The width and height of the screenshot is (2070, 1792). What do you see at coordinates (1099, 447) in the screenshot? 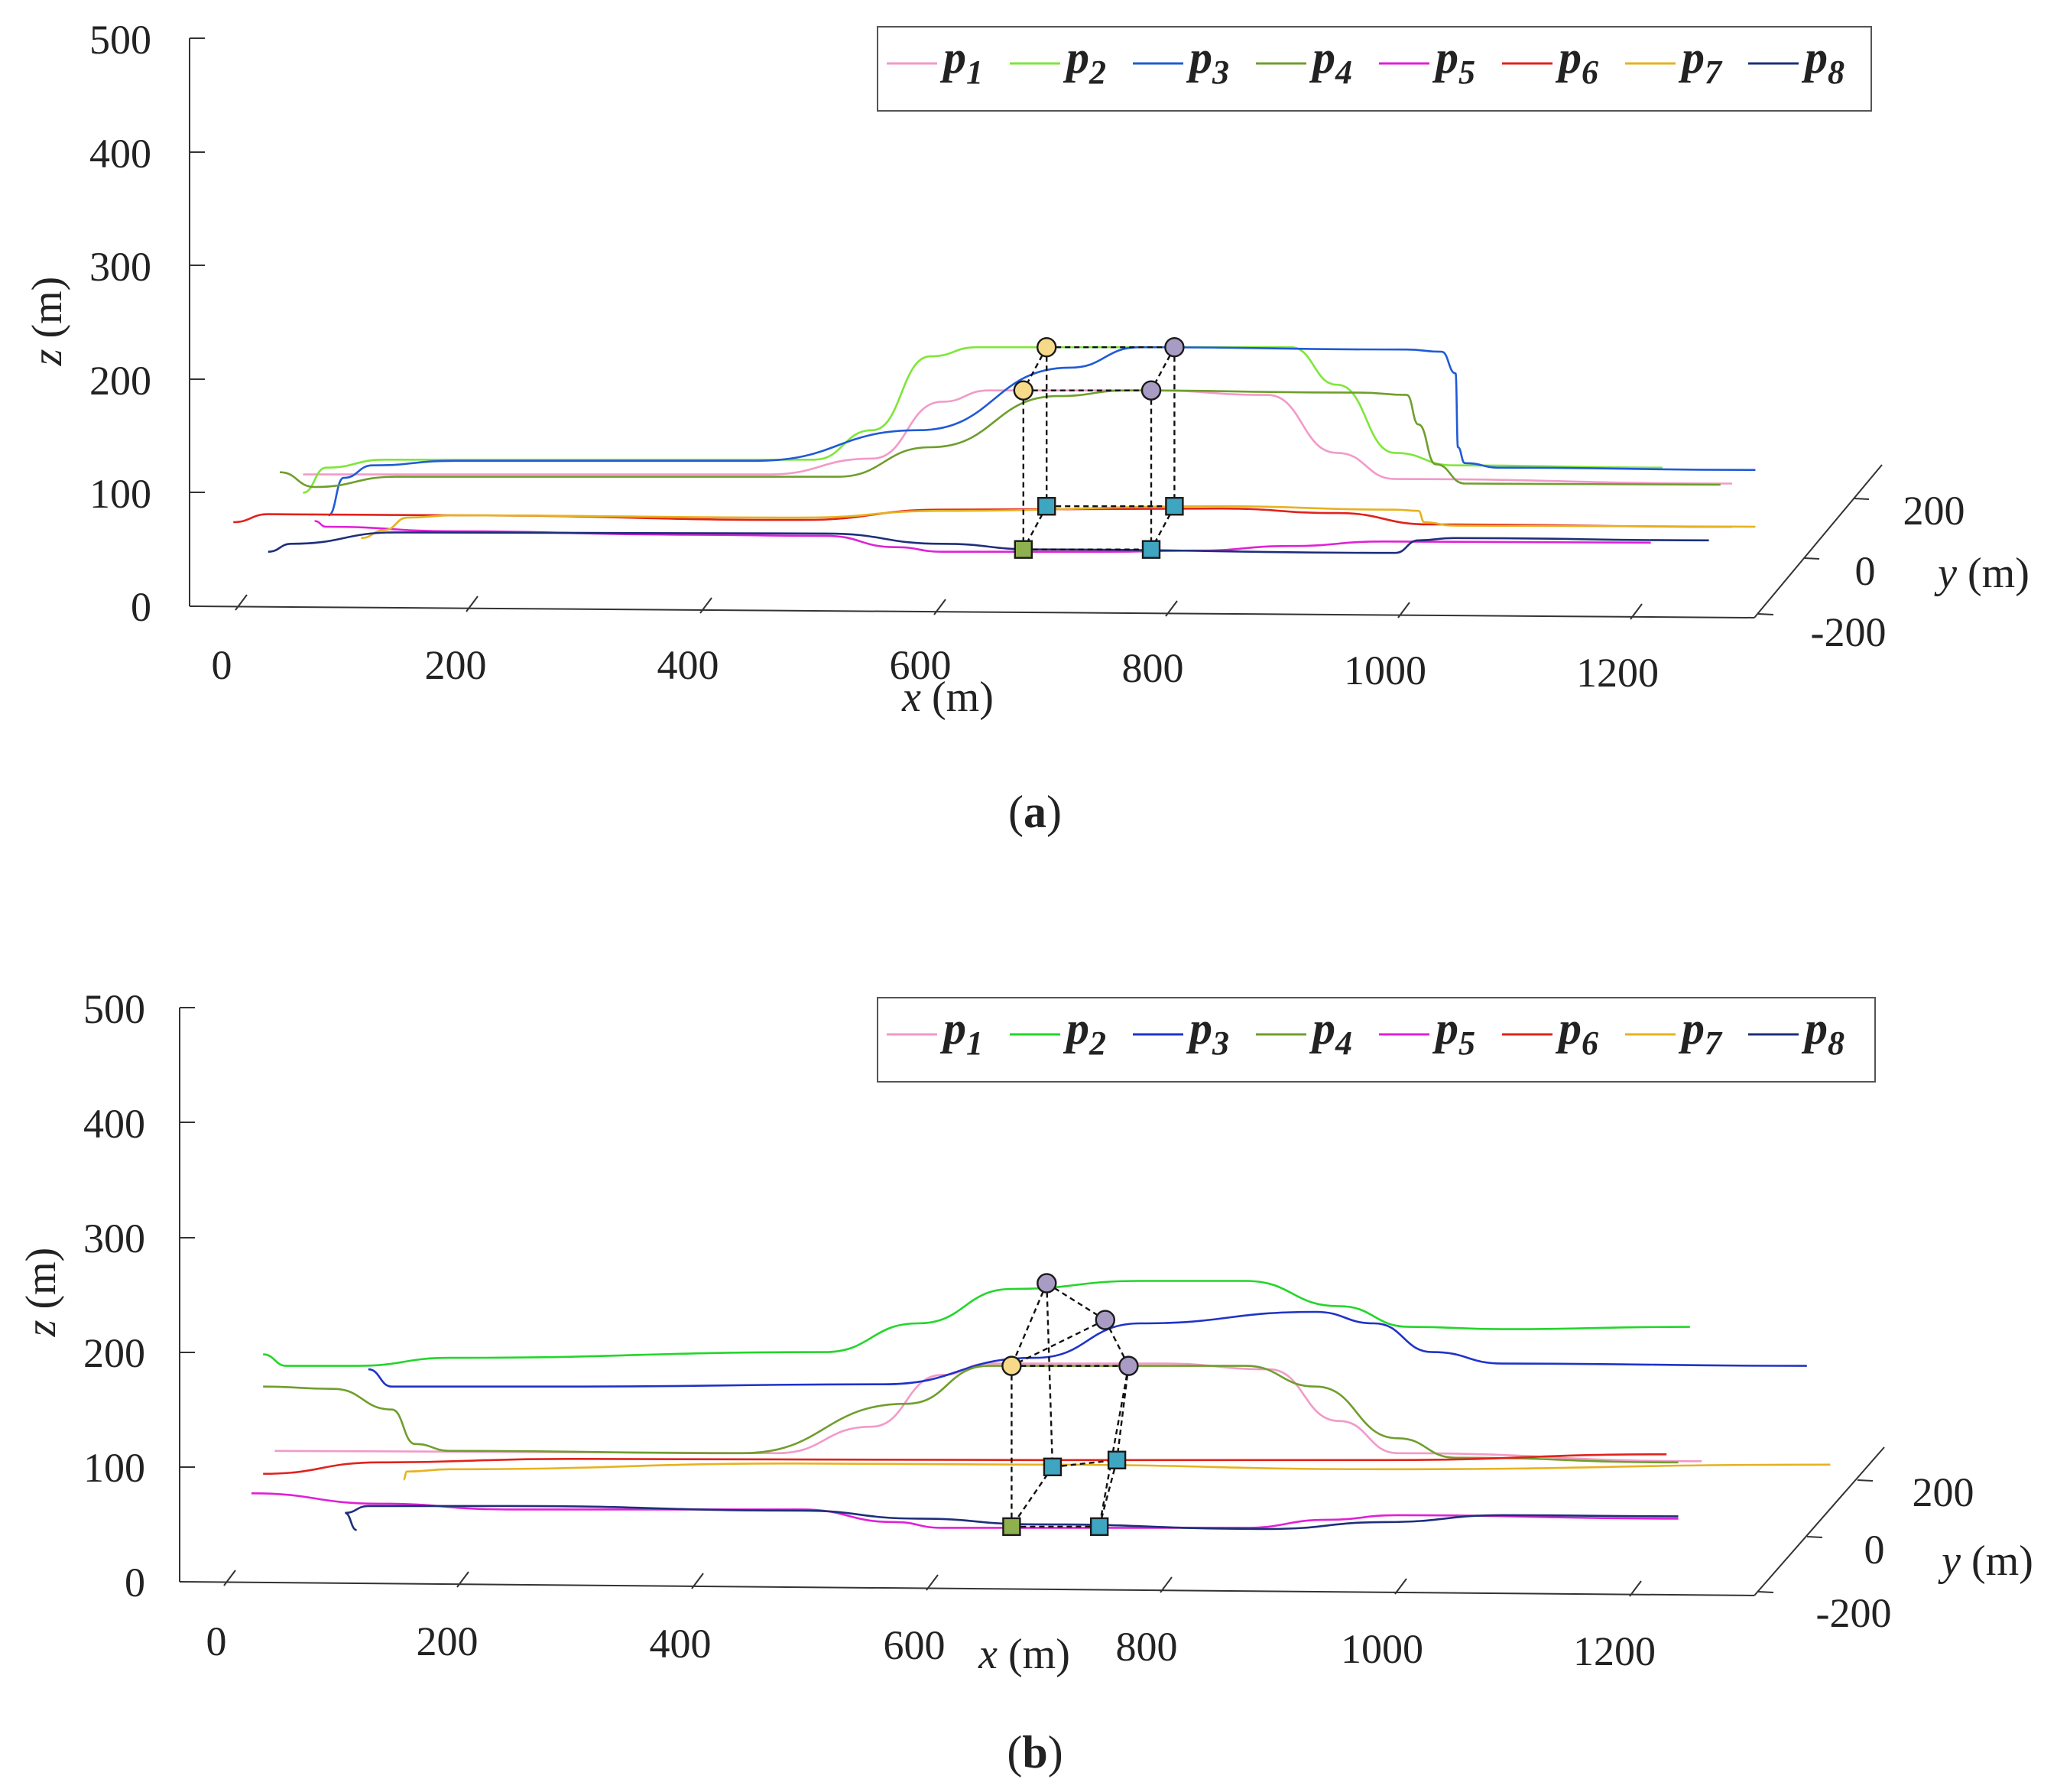
I see `panel-a-formation` at bounding box center [1099, 447].